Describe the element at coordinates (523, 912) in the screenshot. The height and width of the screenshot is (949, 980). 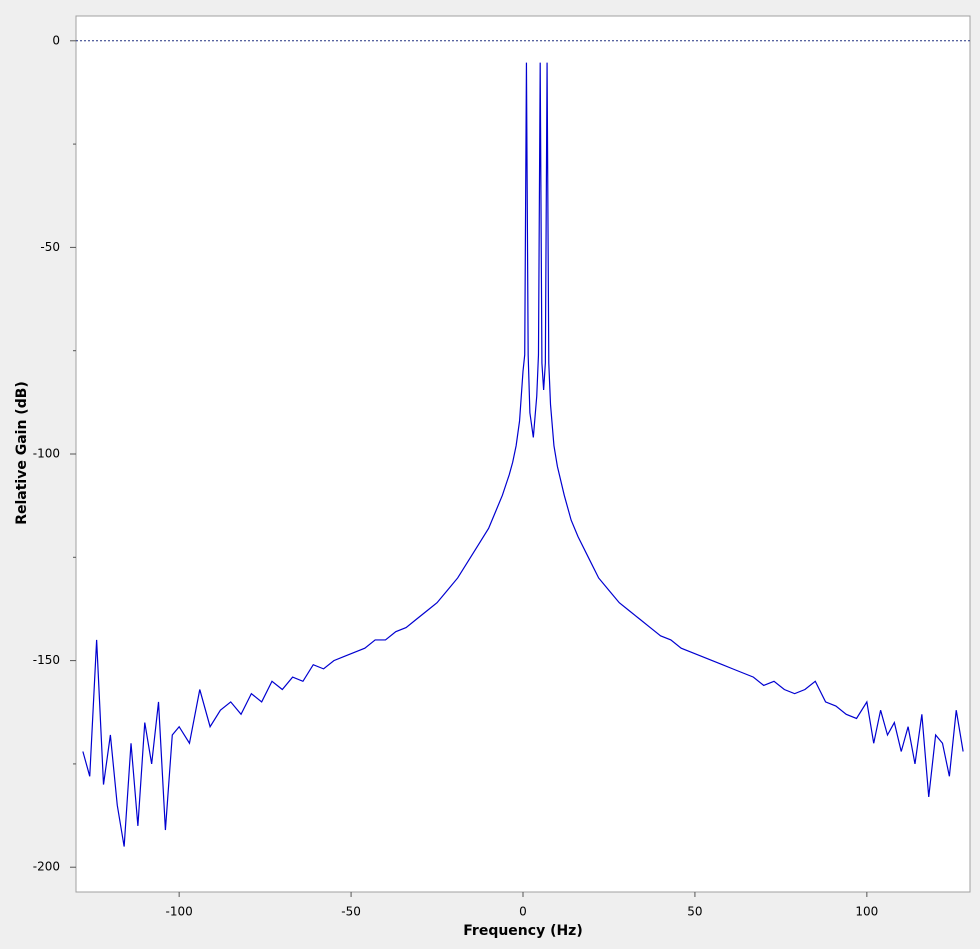
I see `x-tick-label: 0` at that location.